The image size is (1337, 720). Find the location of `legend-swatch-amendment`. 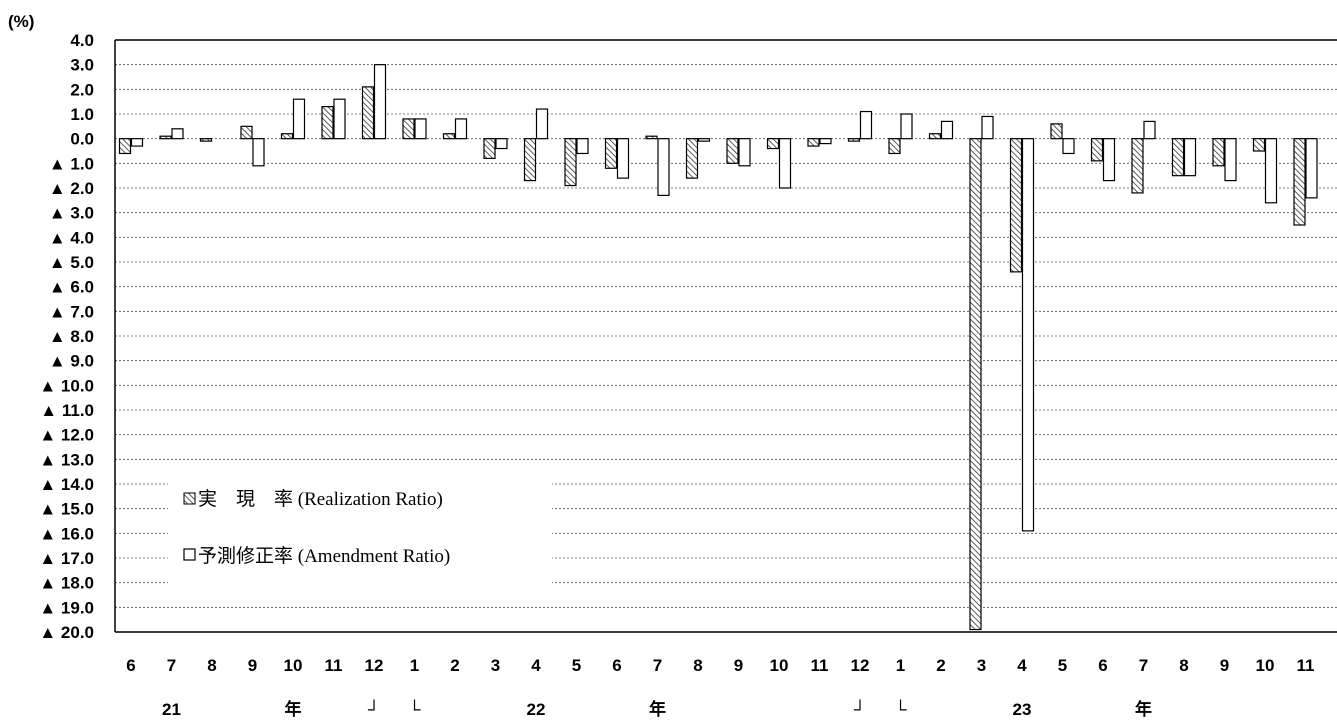

legend-swatch-amendment is located at coordinates (189, 554).